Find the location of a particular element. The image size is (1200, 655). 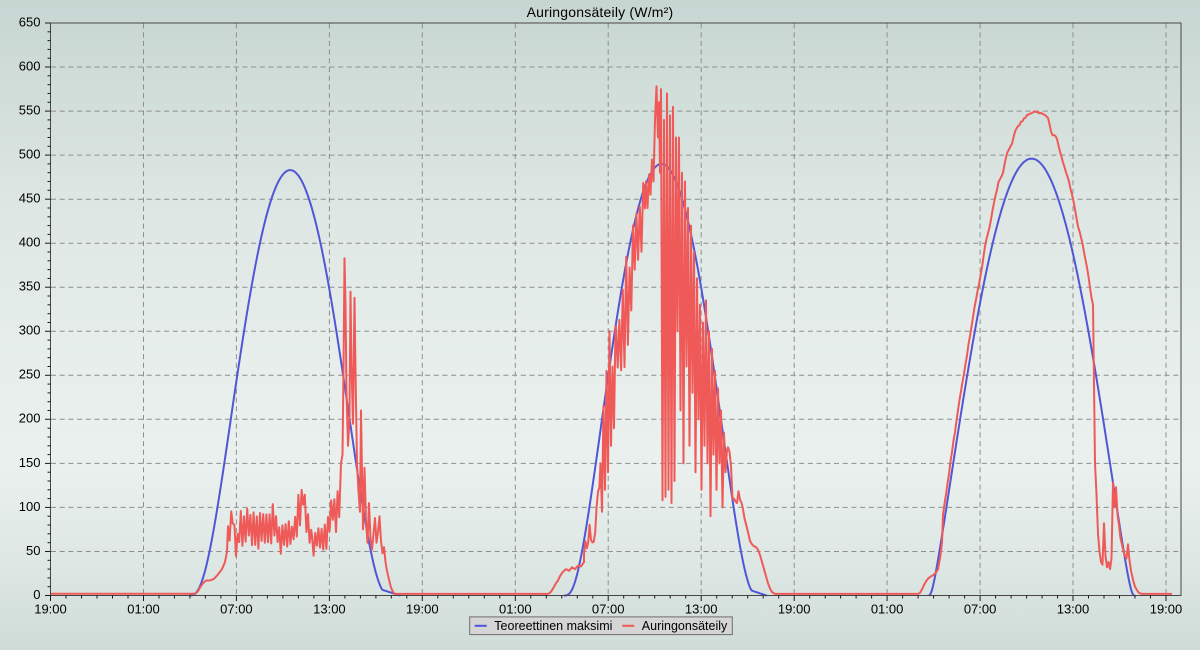

svg-text: Teoreettinen maksimi is located at coordinates (553, 626).